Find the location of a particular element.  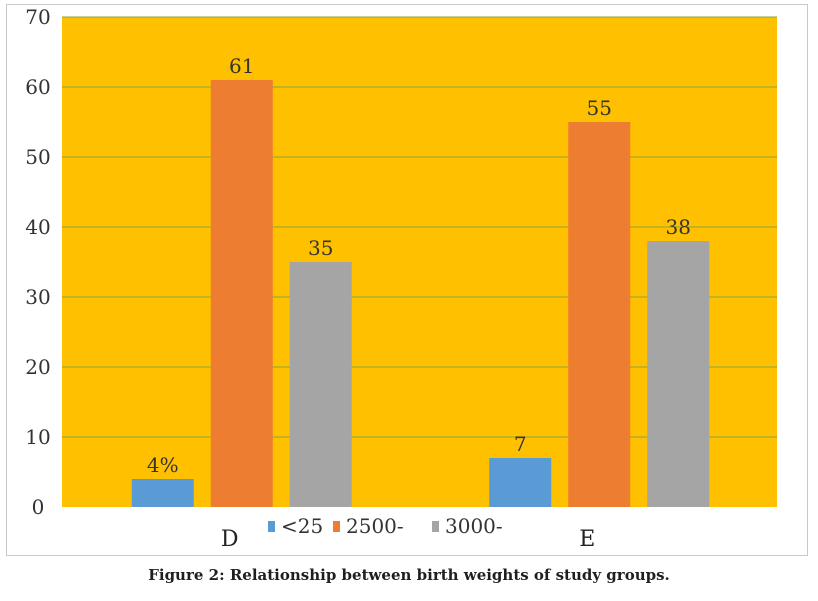

legend-label: 2500- is located at coordinates (375, 526).